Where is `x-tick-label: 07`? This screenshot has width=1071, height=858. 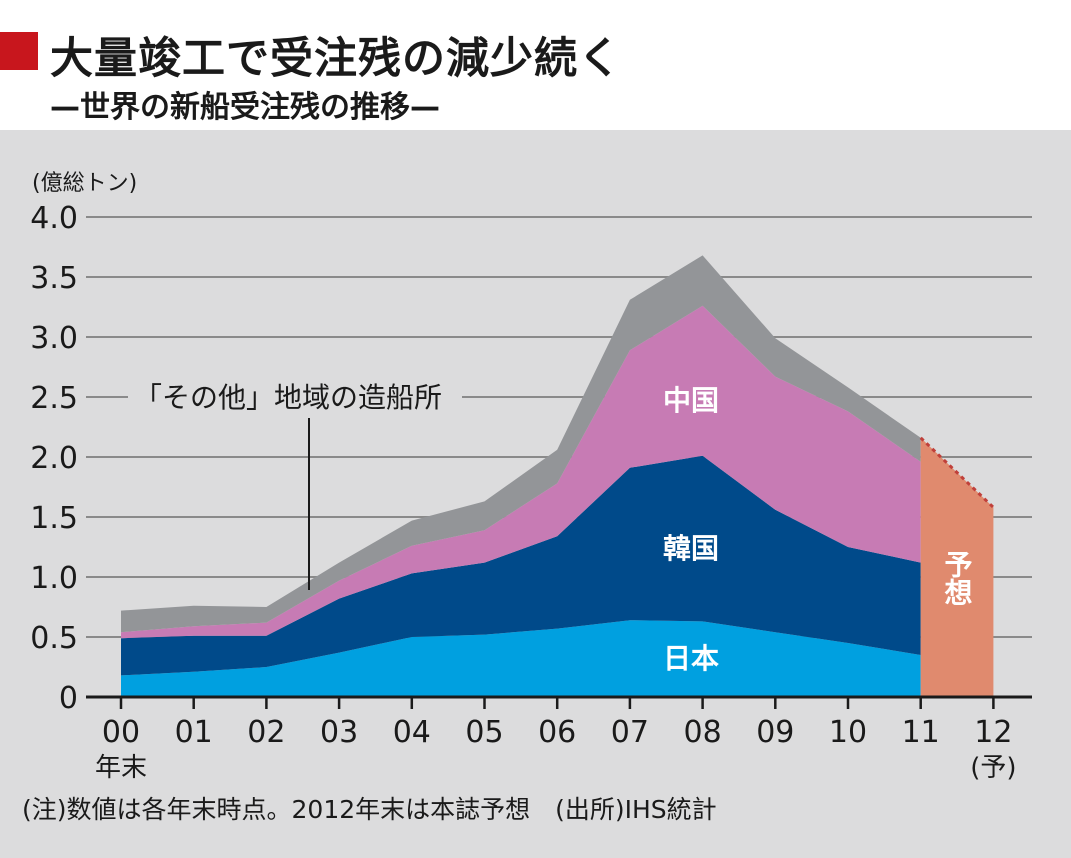 x-tick-label: 07 is located at coordinates (630, 732).